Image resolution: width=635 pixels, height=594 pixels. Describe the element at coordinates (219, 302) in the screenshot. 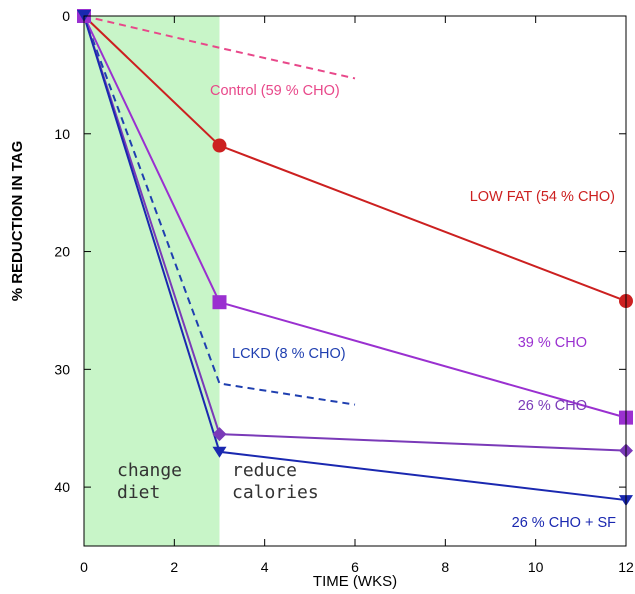

I see `data-point-39-cho` at that location.